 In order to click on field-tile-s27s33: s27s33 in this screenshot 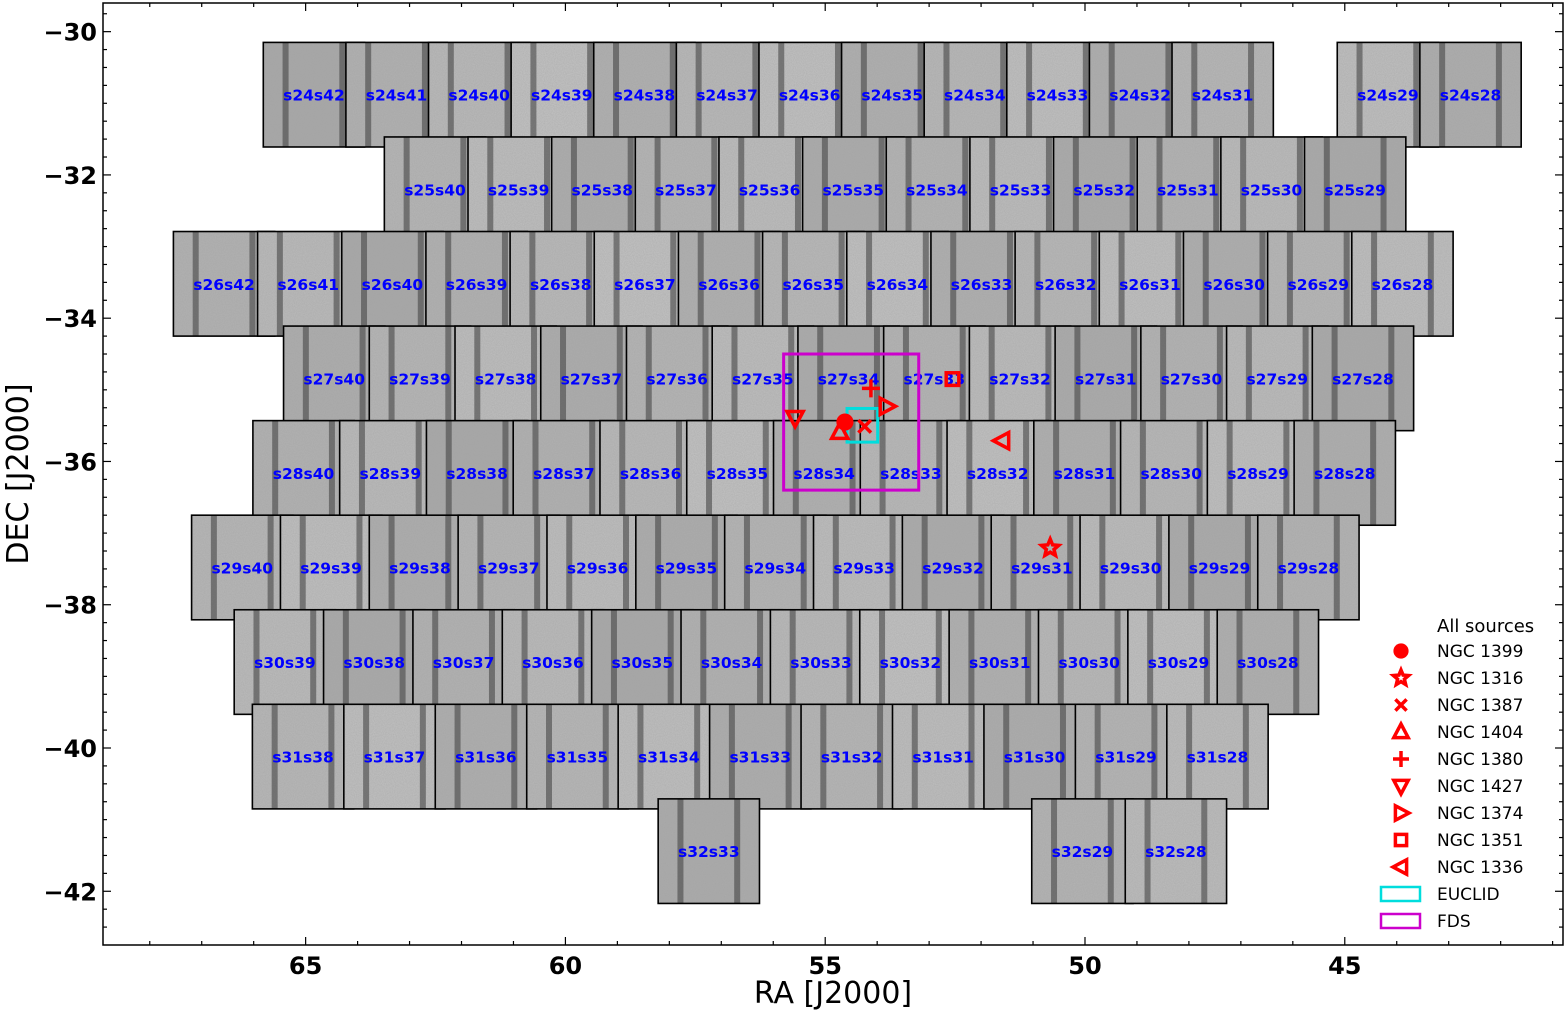, I will do `click(934, 378)`.